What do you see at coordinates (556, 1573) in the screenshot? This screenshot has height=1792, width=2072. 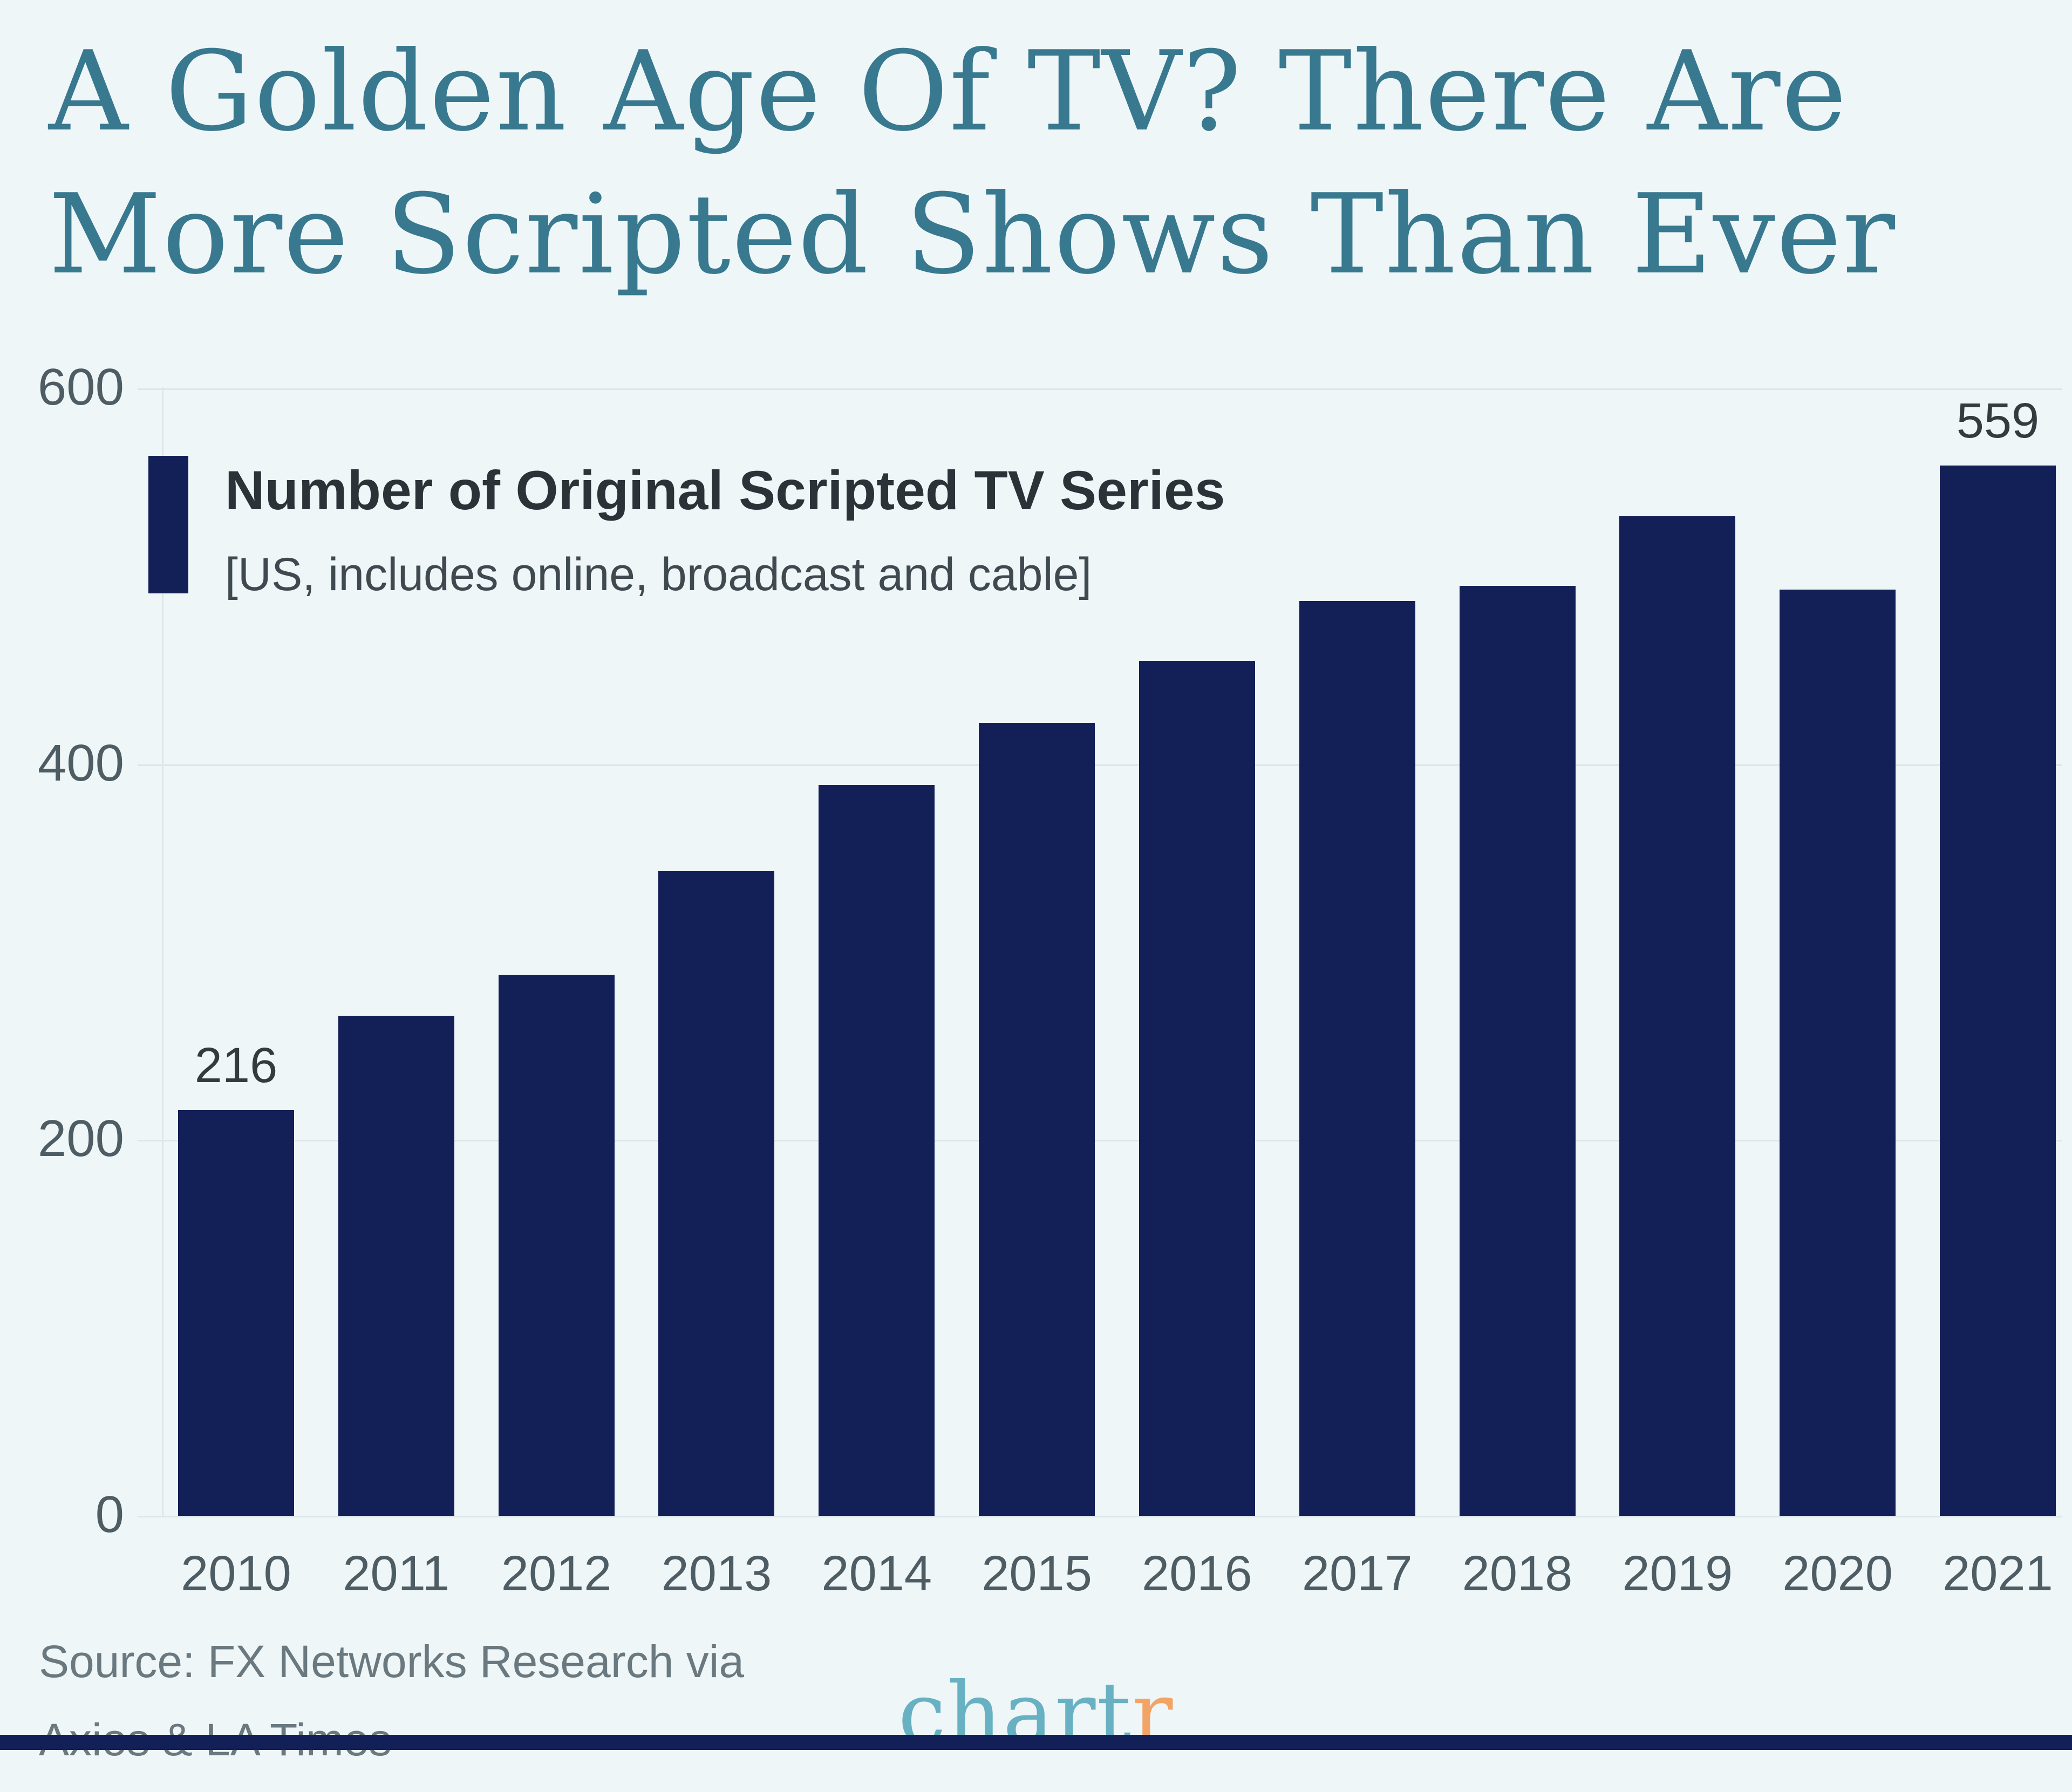 I see `x-tick-label-2012: 2012` at bounding box center [556, 1573].